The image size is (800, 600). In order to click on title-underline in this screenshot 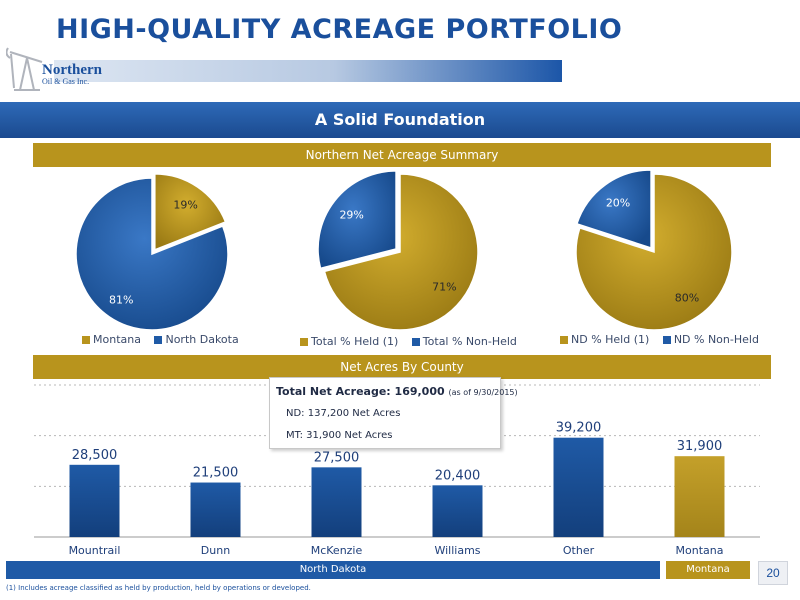, I will do `click(308, 71)`.